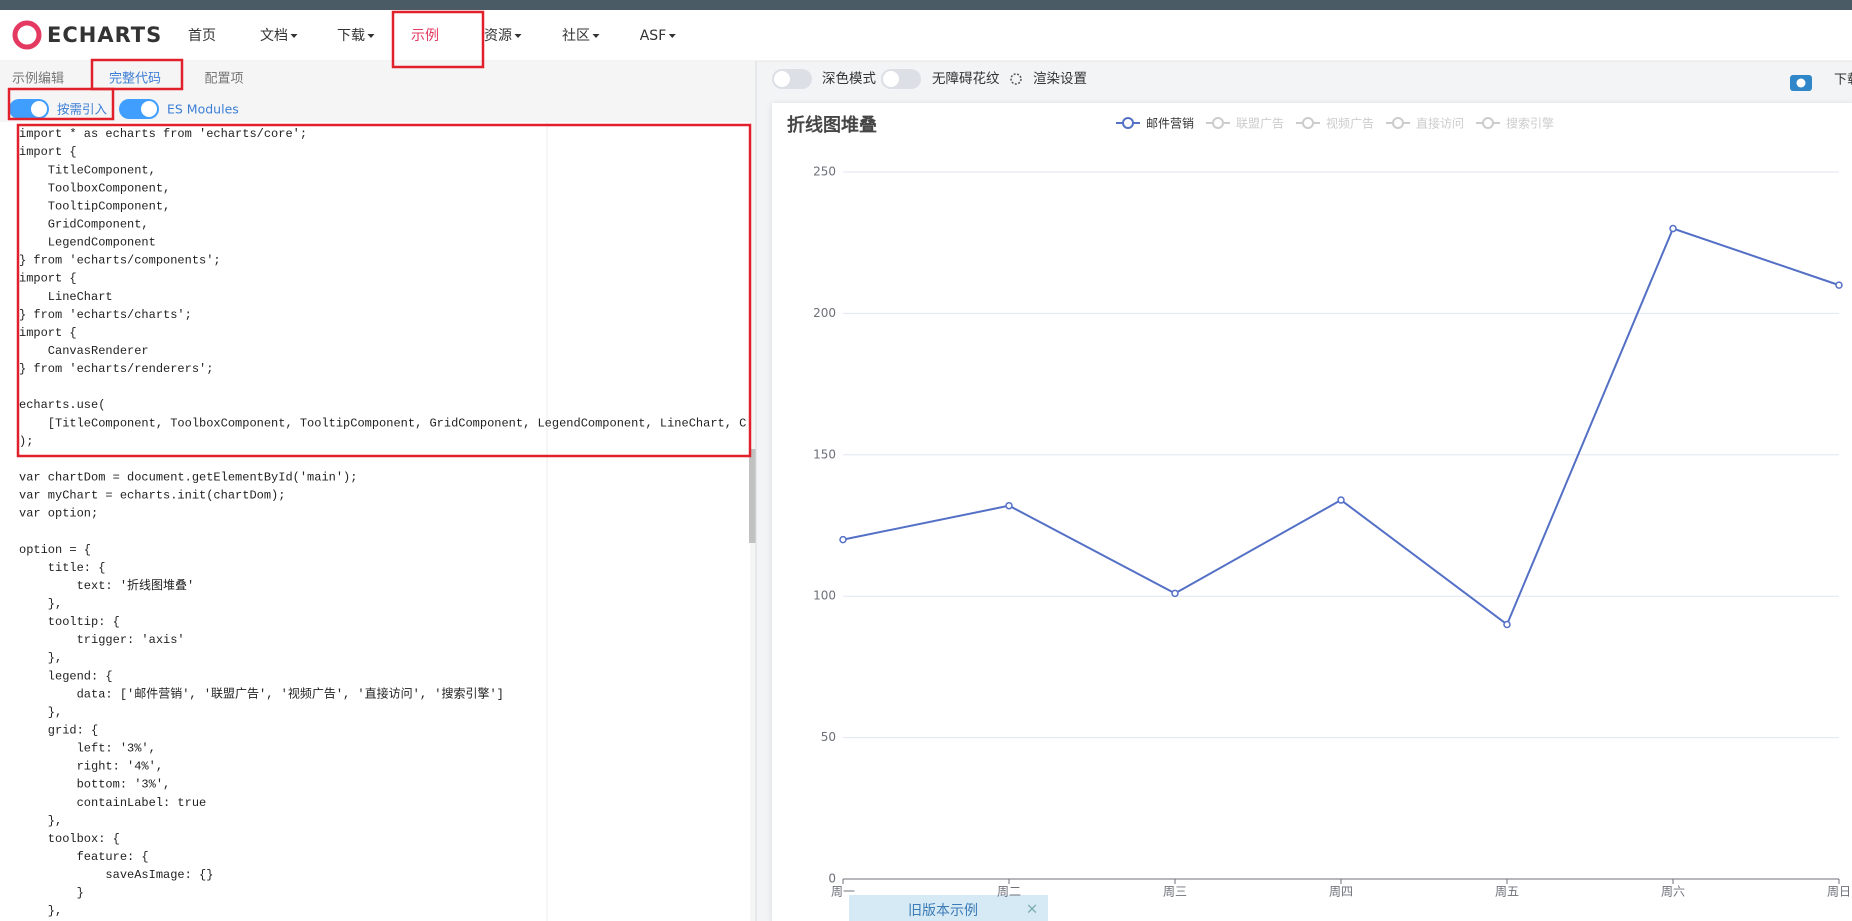 The height and width of the screenshot is (921, 1852). Describe the element at coordinates (120, 261) in the screenshot. I see `code-line: } from 'echarts/components';` at that location.